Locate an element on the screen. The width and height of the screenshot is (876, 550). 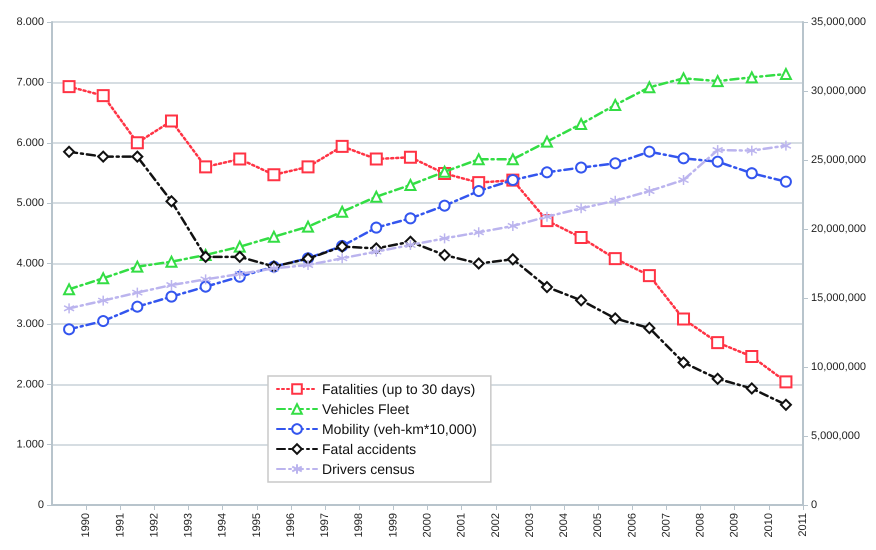
x-tick-label: 2008 is located at coordinates (700, 525).